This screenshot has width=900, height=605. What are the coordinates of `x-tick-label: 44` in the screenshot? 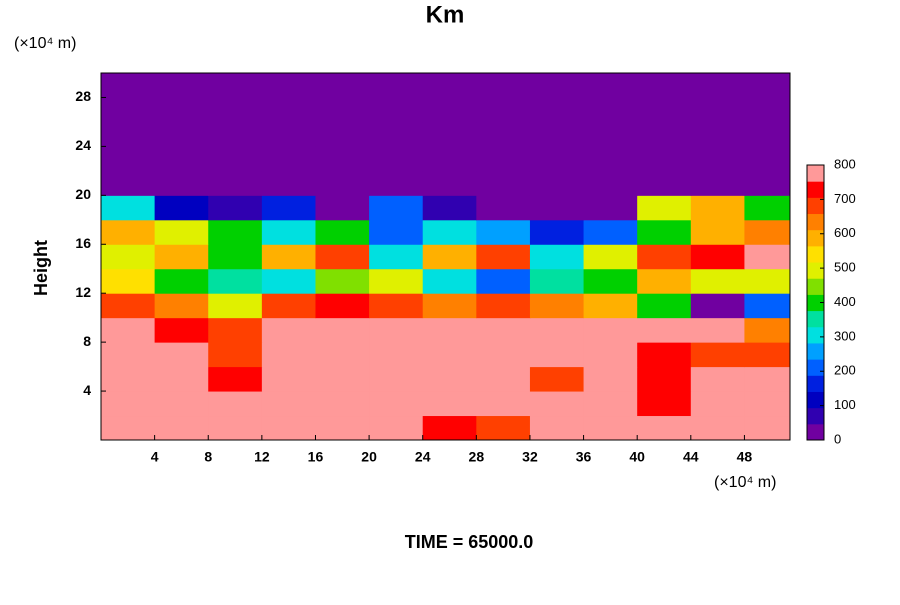 It's located at (691, 457).